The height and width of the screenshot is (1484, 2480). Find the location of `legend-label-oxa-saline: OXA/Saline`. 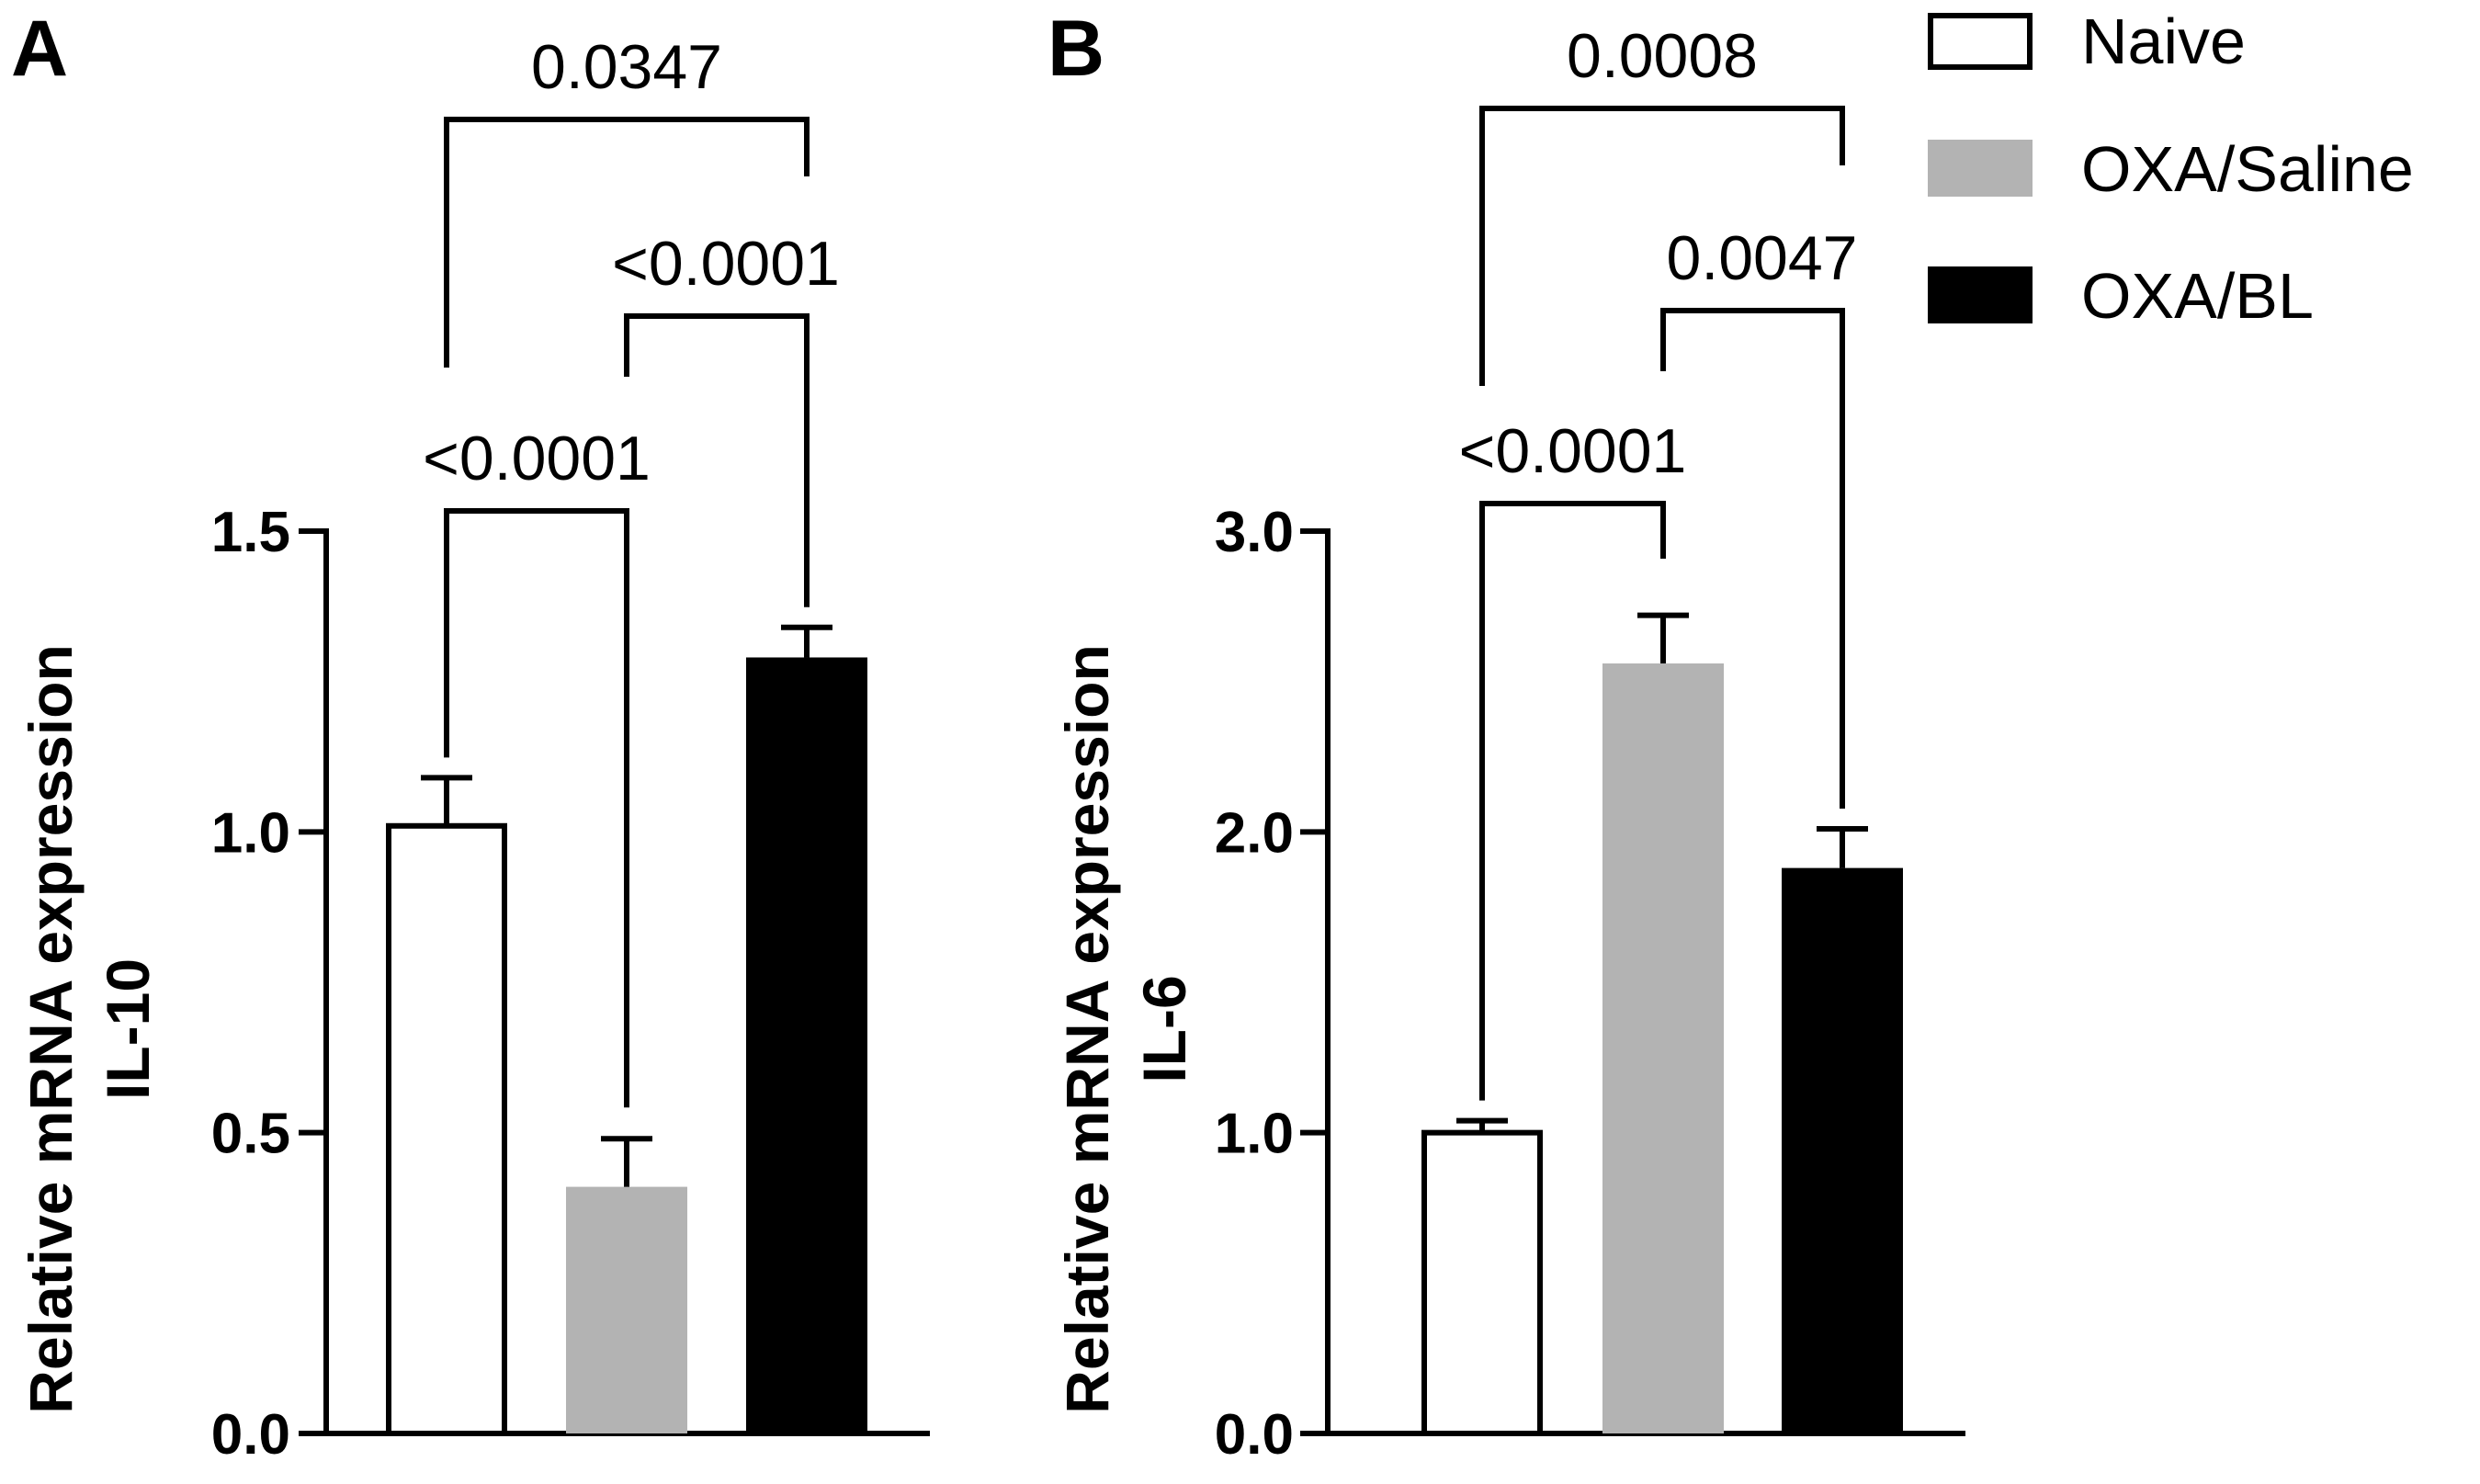

legend-label-oxa-saline: OXA/Saline is located at coordinates (2247, 169).